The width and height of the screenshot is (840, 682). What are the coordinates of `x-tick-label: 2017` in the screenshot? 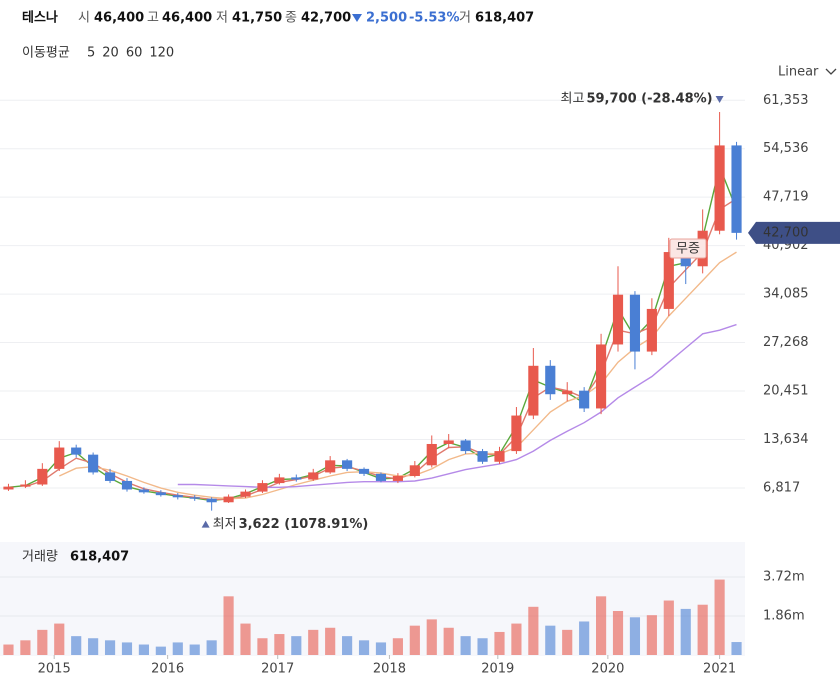 It's located at (277, 669).